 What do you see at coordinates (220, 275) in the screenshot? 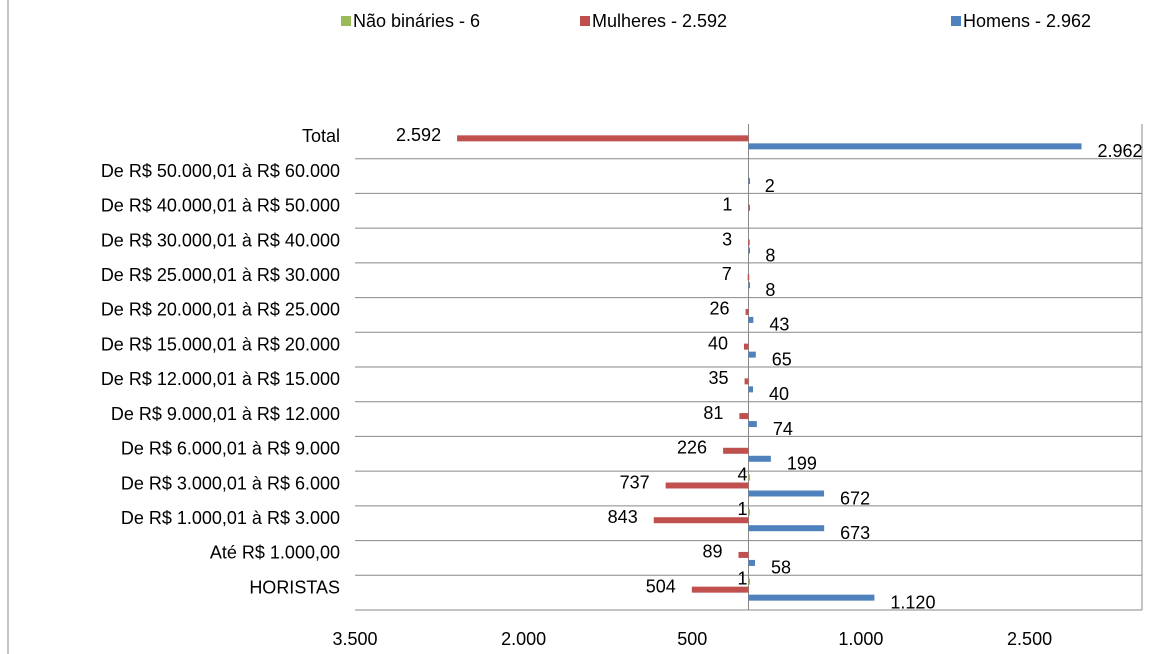
I see `category-label: De R$ 25.000,01 à R$ 30.000` at bounding box center [220, 275].